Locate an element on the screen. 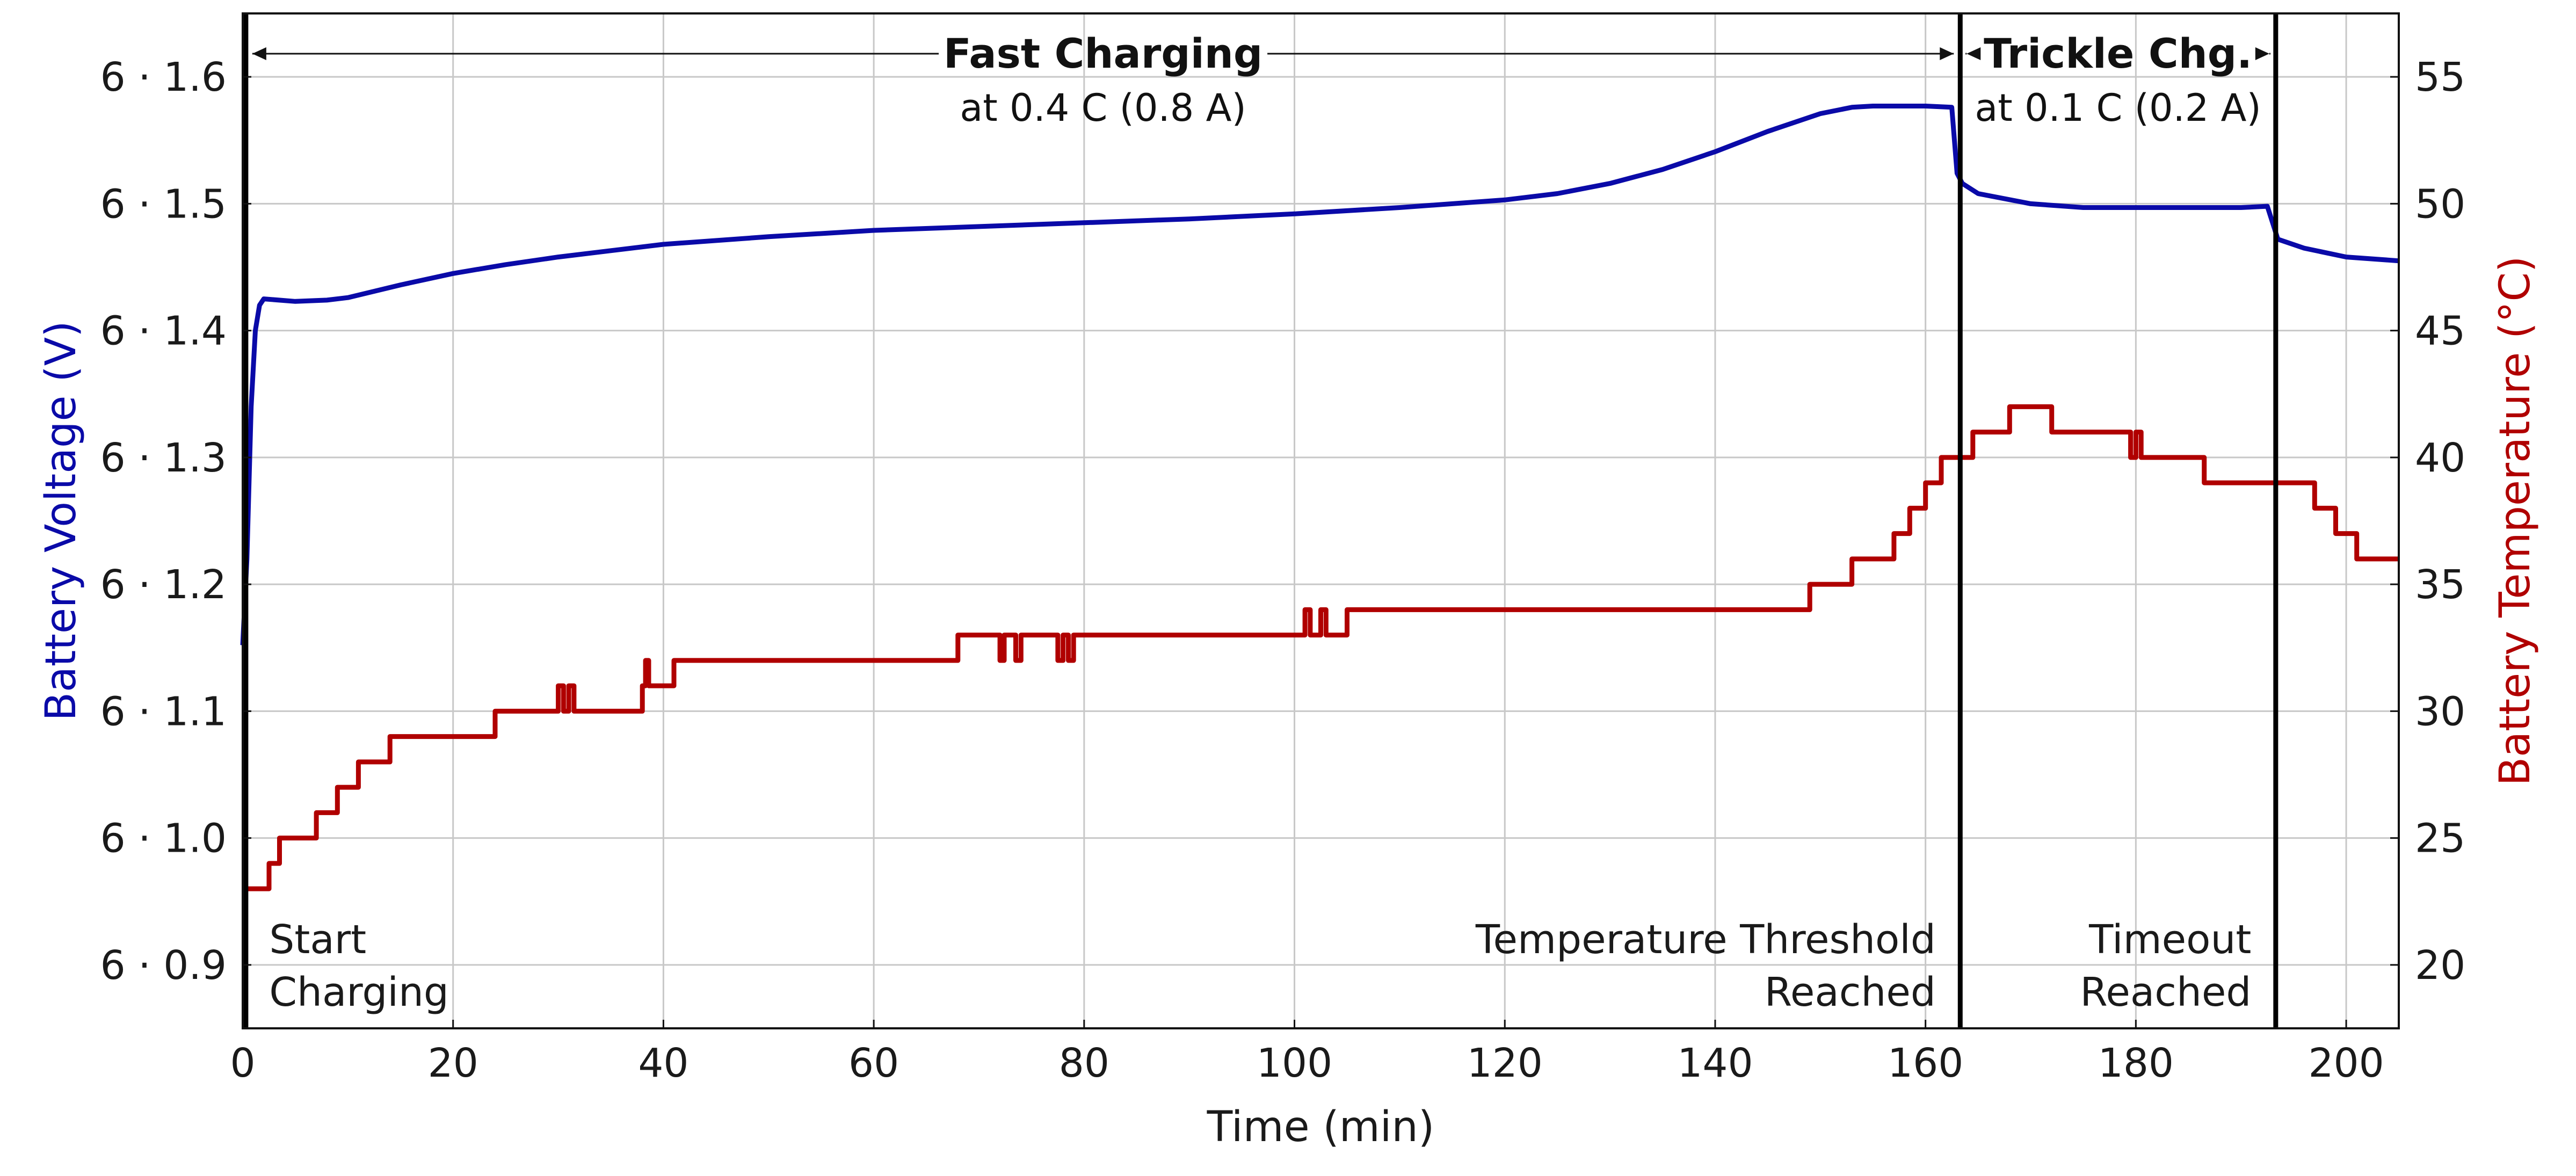 The image size is (2576, 1176). annotation-line: Charging is located at coordinates (358, 992).